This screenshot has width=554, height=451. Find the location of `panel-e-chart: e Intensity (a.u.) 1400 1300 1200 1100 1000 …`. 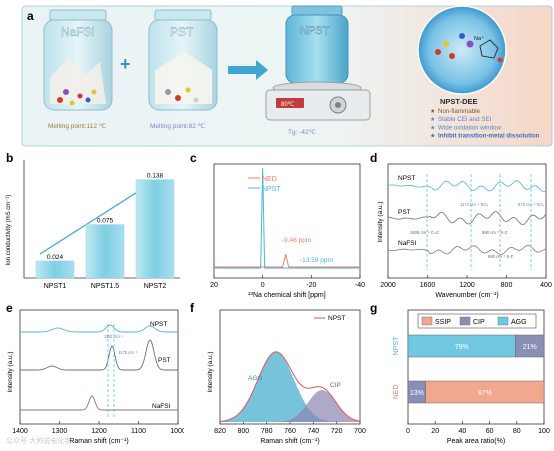

panel-e-chart: e Intensity (a.u.) 1400 1300 1200 1100 1000 … is located at coordinates (96, 373).